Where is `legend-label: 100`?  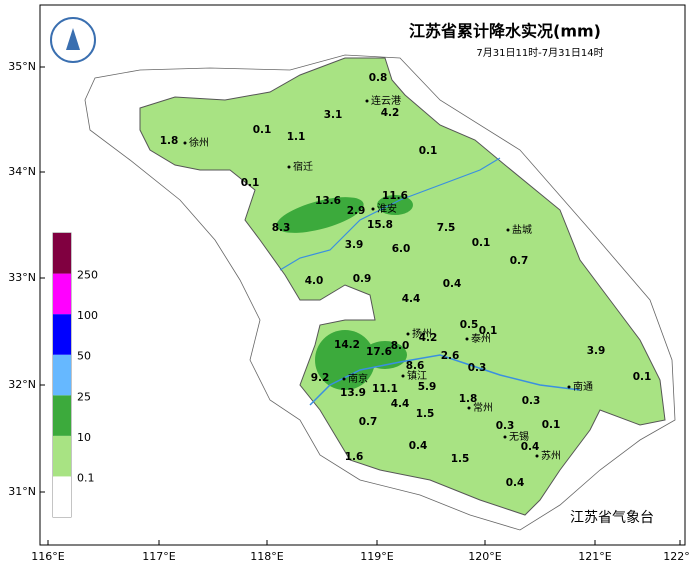
legend-label: 100 is located at coordinates (87, 315).